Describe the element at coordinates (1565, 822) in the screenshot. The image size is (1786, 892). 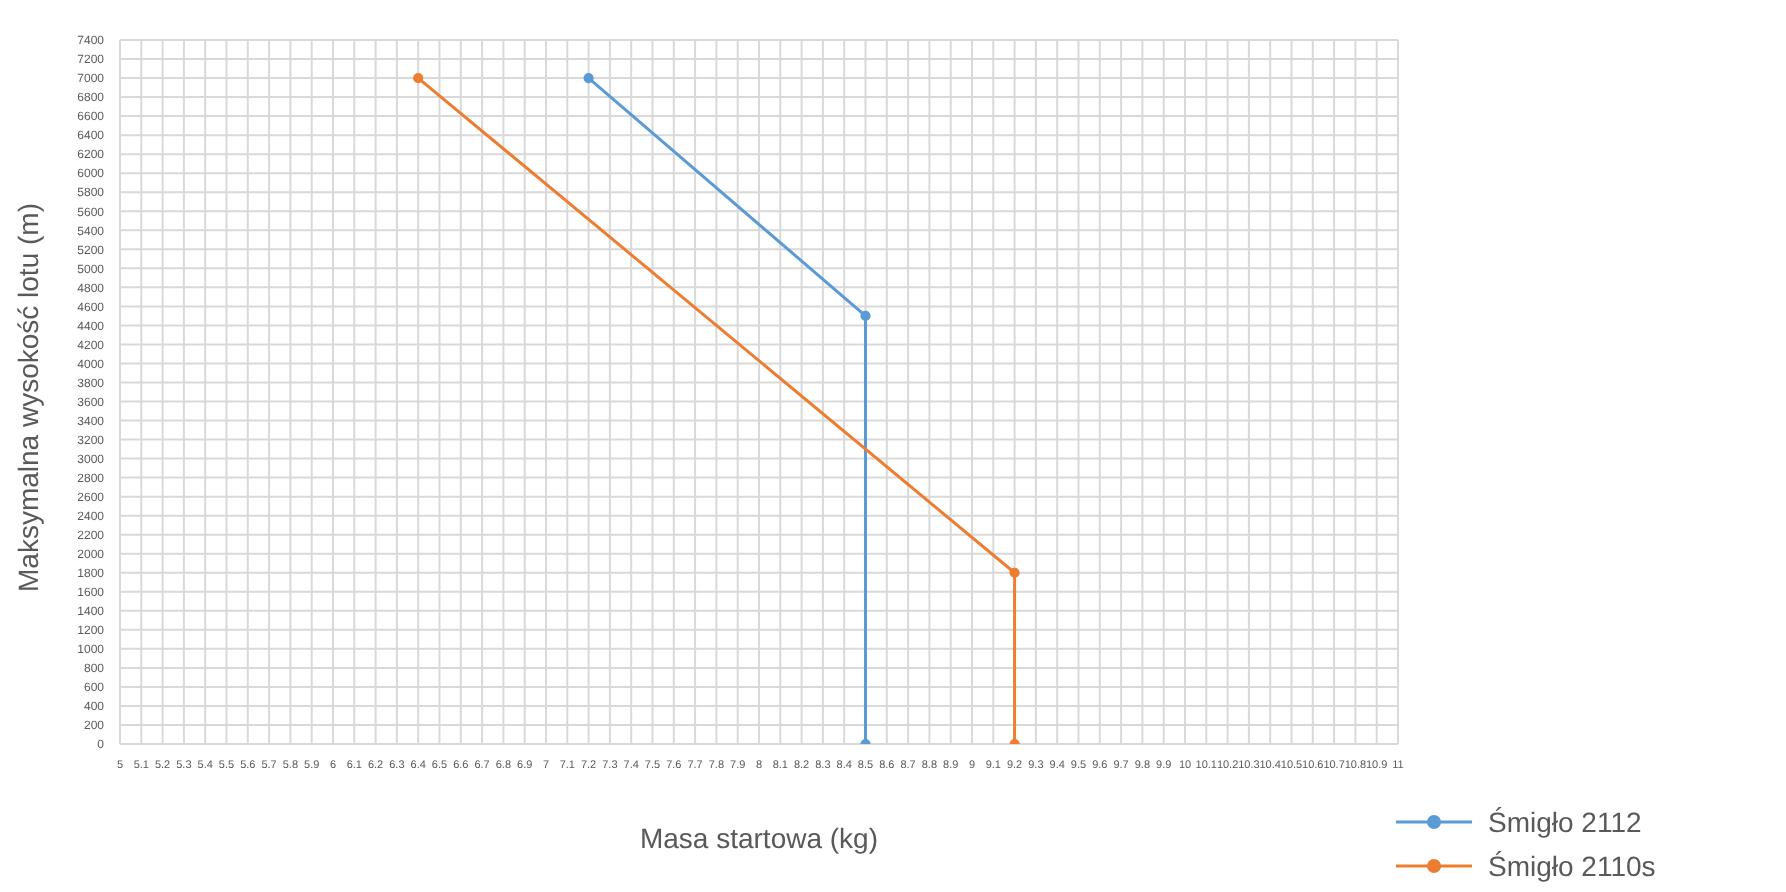
I see `legend-label: Śmigło 2112` at that location.